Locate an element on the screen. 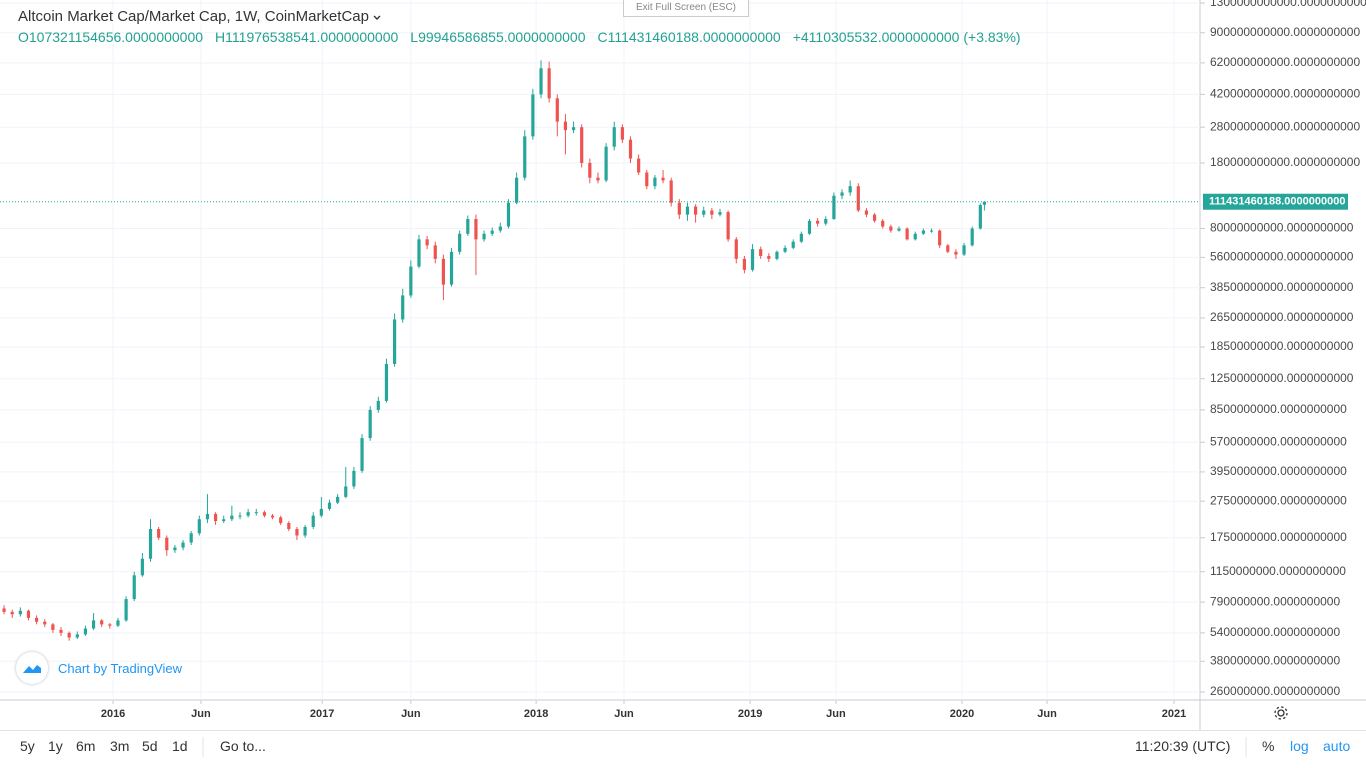 The width and height of the screenshot is (1366, 768). legend-value: 111976538541.0000000000 is located at coordinates (312, 37).